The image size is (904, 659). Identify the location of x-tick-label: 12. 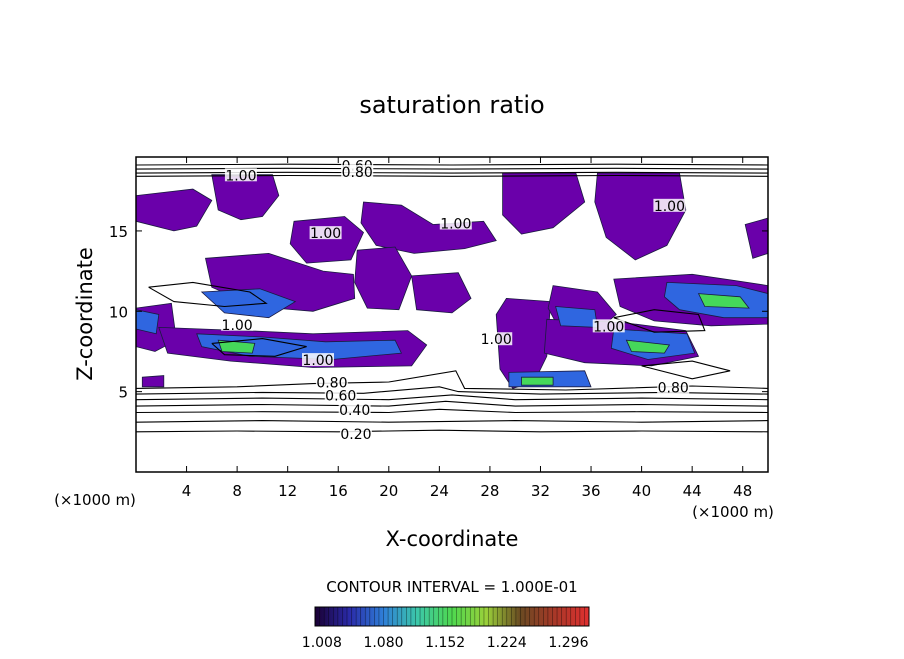
(287, 491).